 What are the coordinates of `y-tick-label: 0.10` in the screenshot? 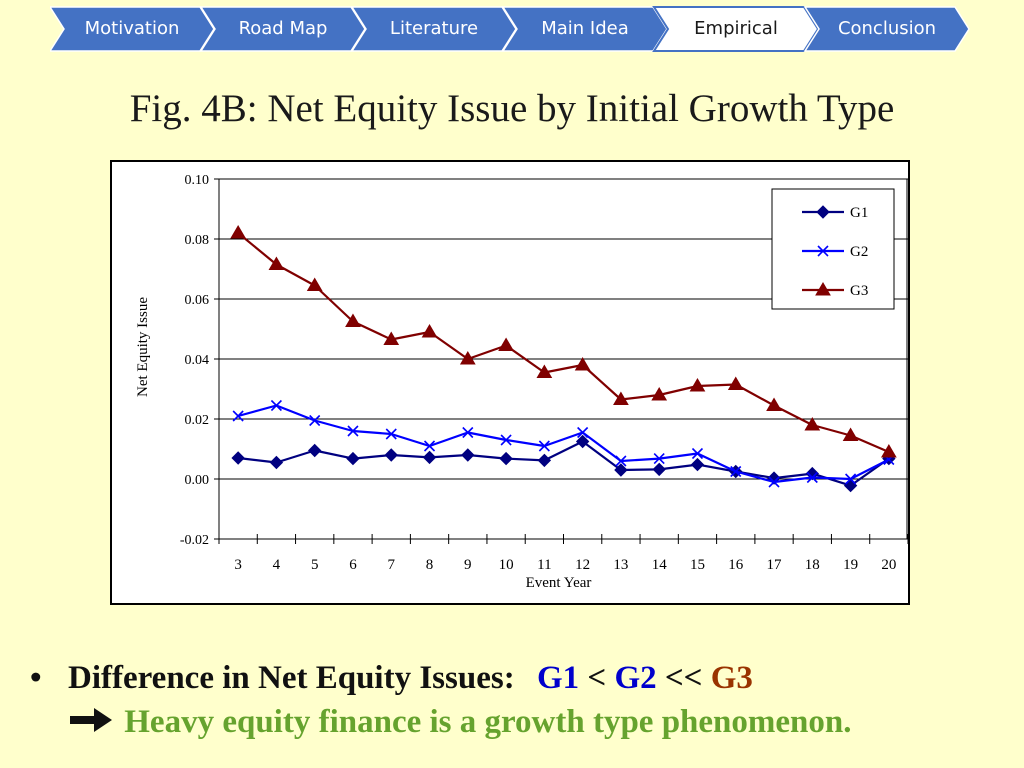 It's located at (197, 180).